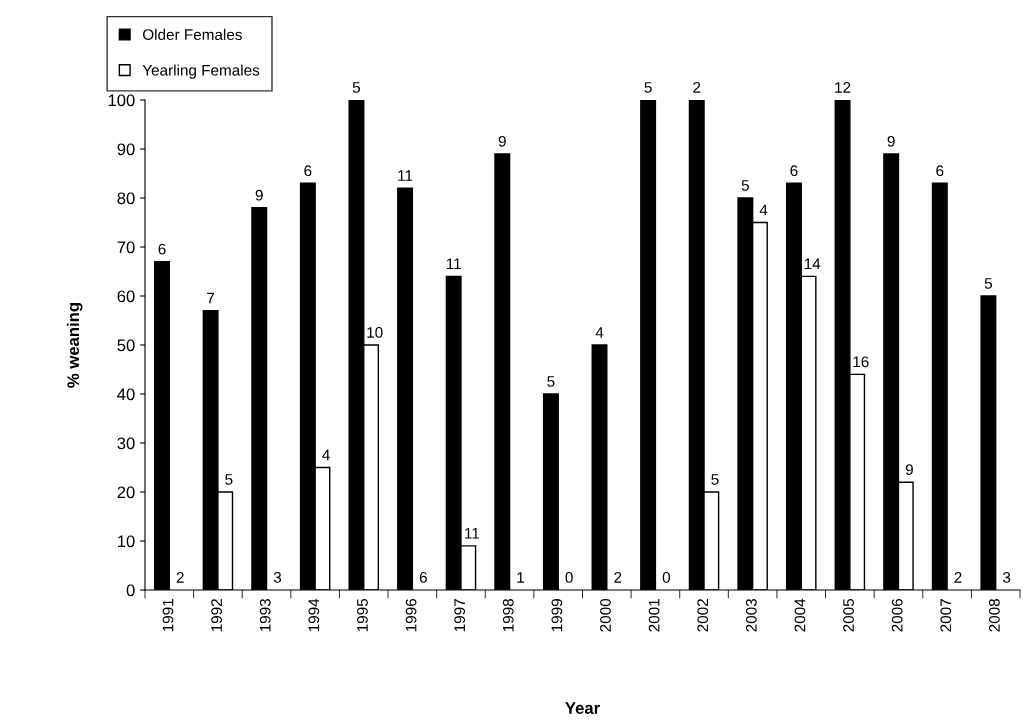 This screenshot has height=721, width=1029. Describe the element at coordinates (126, 443) in the screenshot. I see `y-tick-label: 30` at that location.